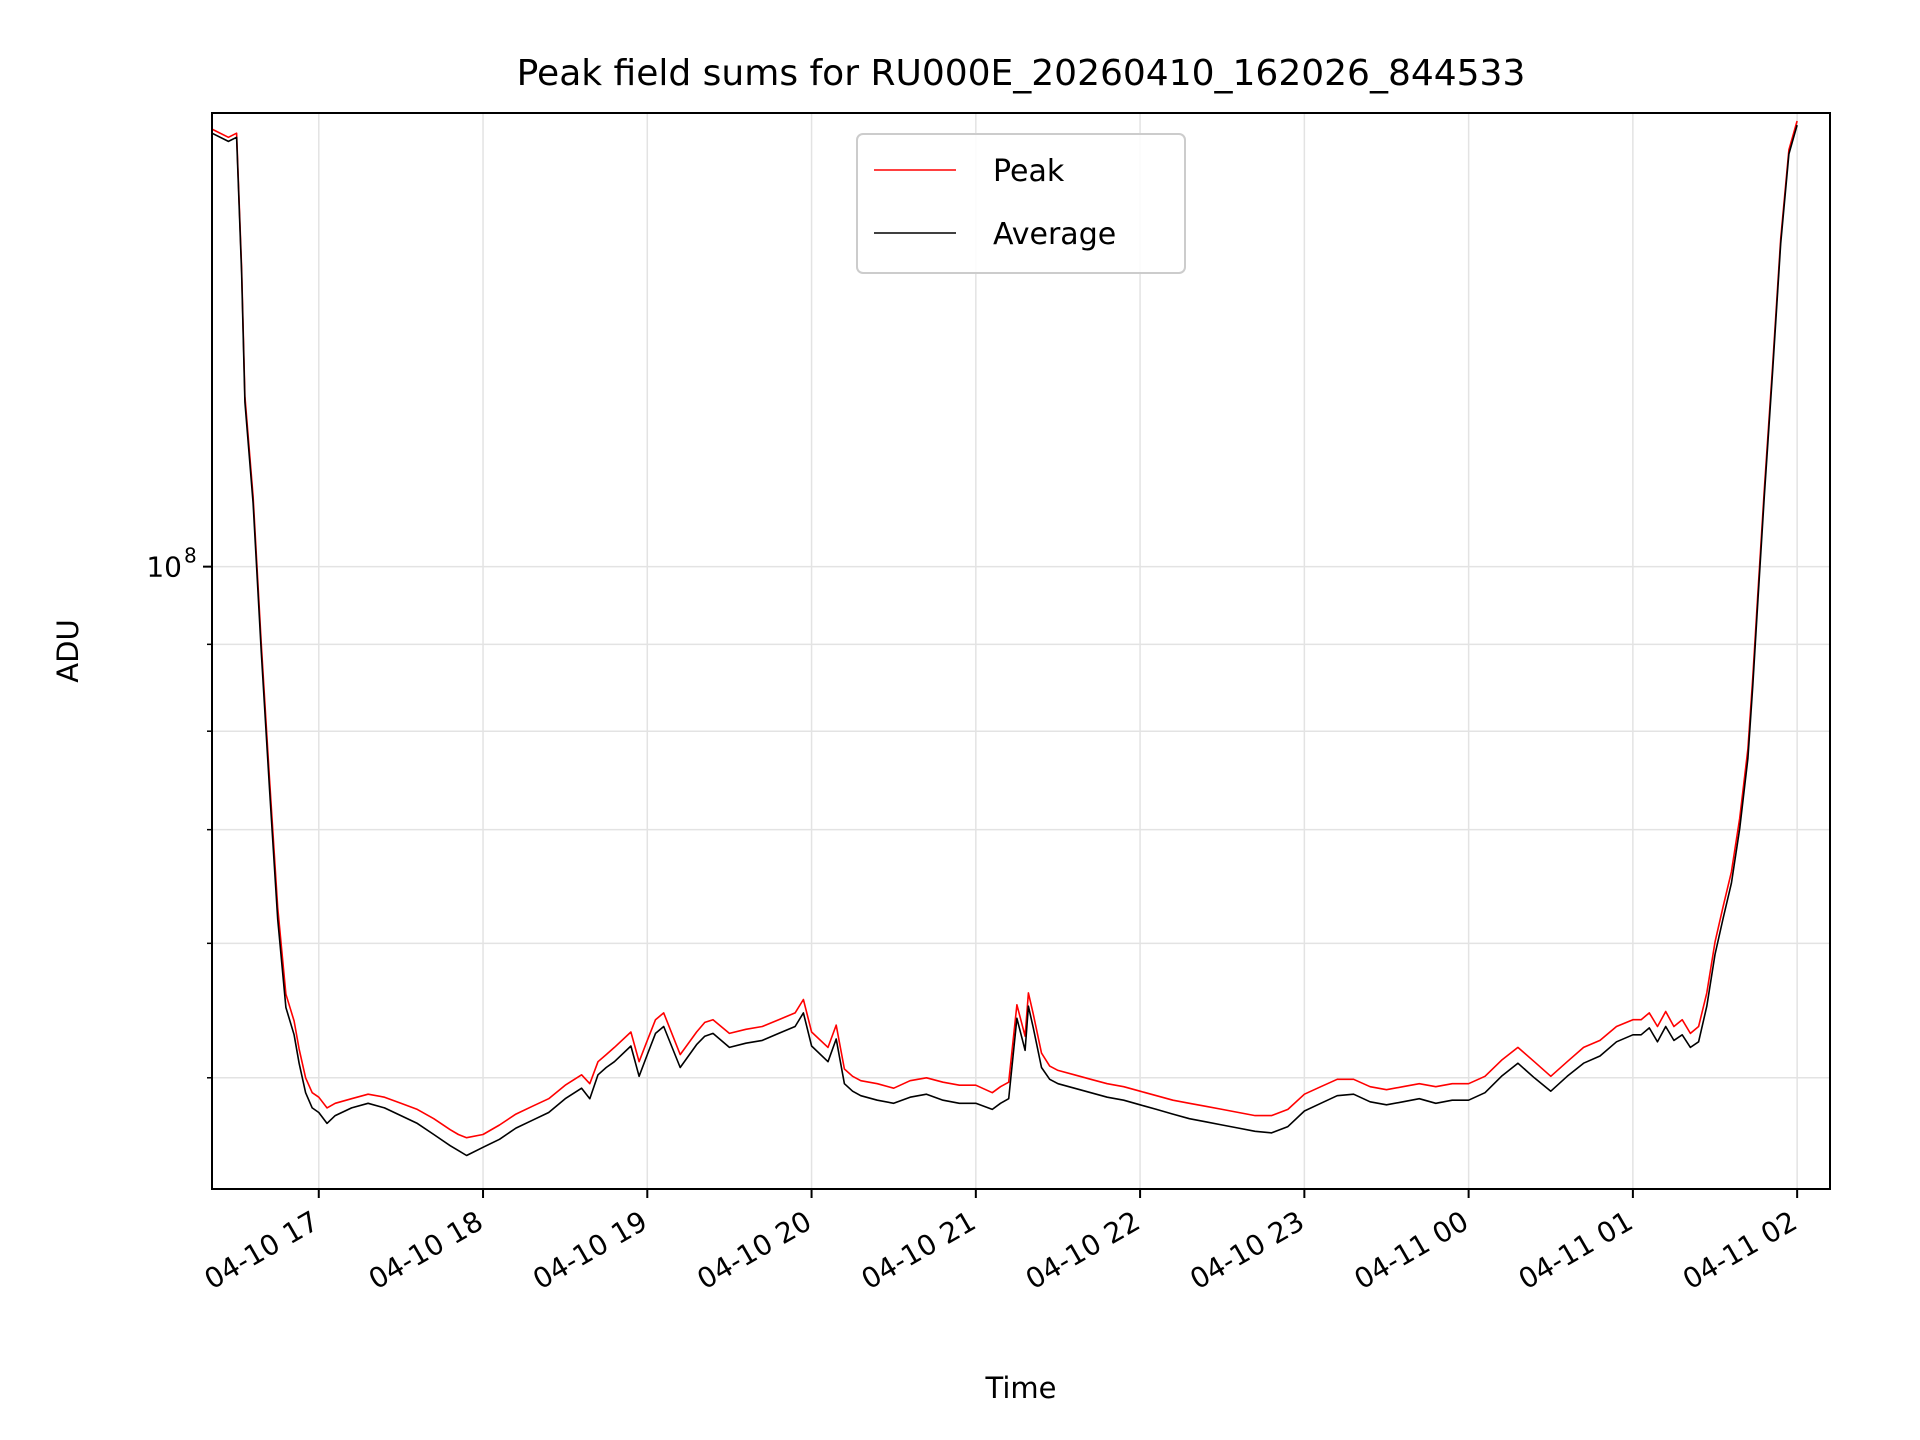  Describe the element at coordinates (1029, 171) in the screenshot. I see `legend-peak-label: Peak` at that location.